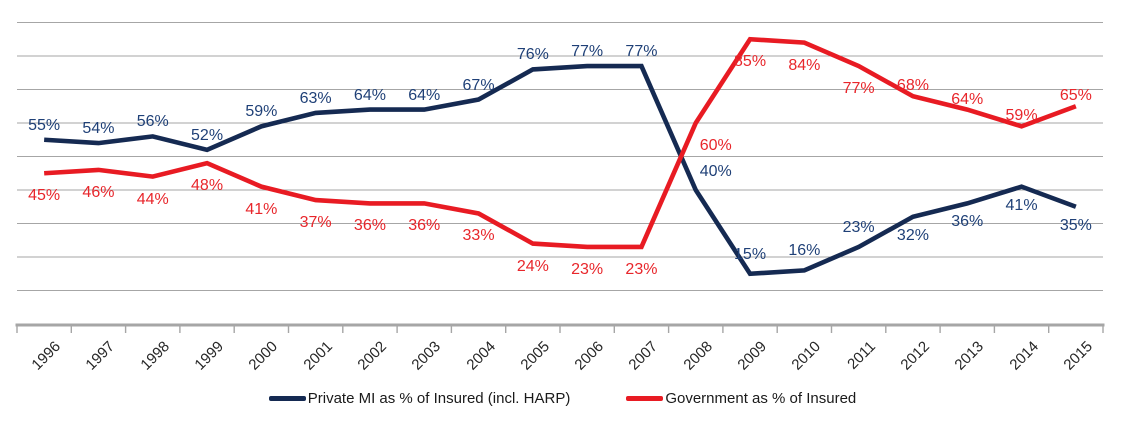 The image size is (1125, 427). I want to click on value-label: 46%, so click(98, 192).